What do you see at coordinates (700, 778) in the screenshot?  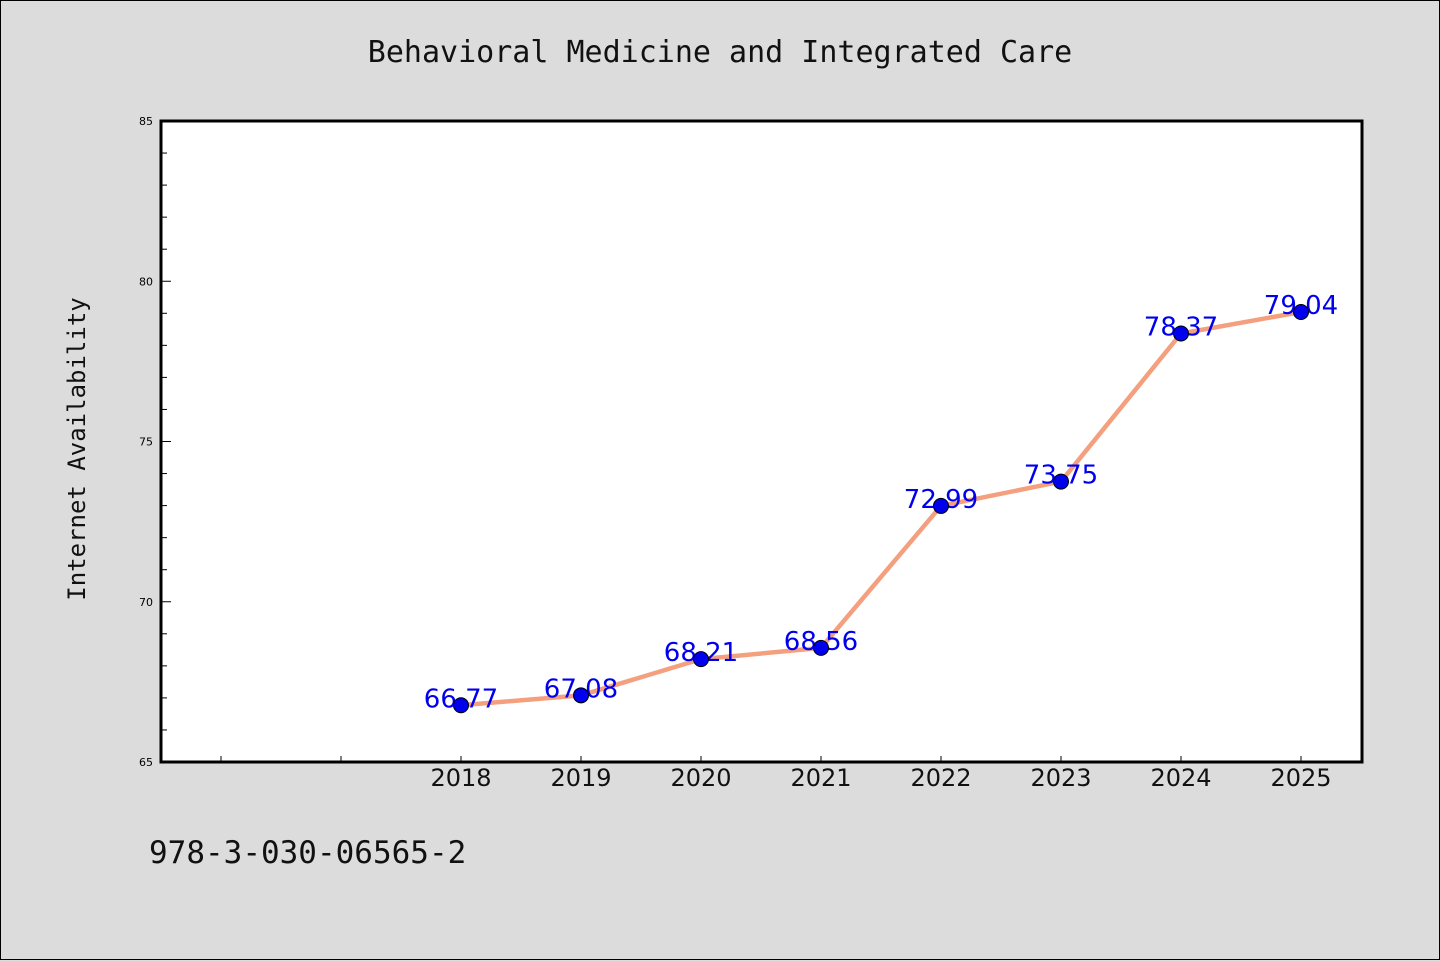 I see `x-tick-label: 2020` at bounding box center [700, 778].